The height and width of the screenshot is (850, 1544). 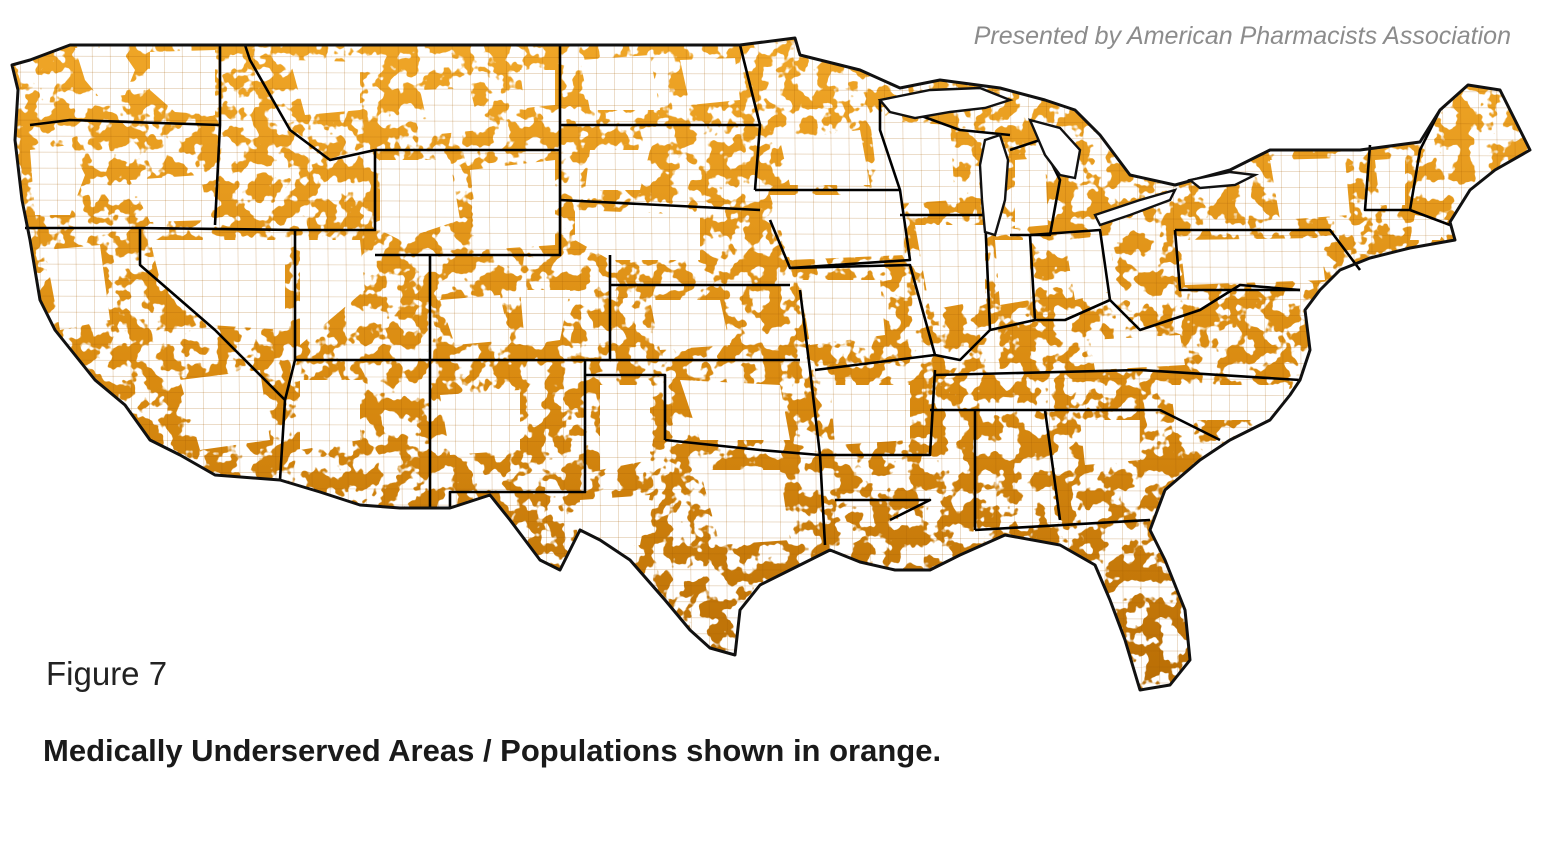 I want to click on lake-michigan, so click(x=994, y=185).